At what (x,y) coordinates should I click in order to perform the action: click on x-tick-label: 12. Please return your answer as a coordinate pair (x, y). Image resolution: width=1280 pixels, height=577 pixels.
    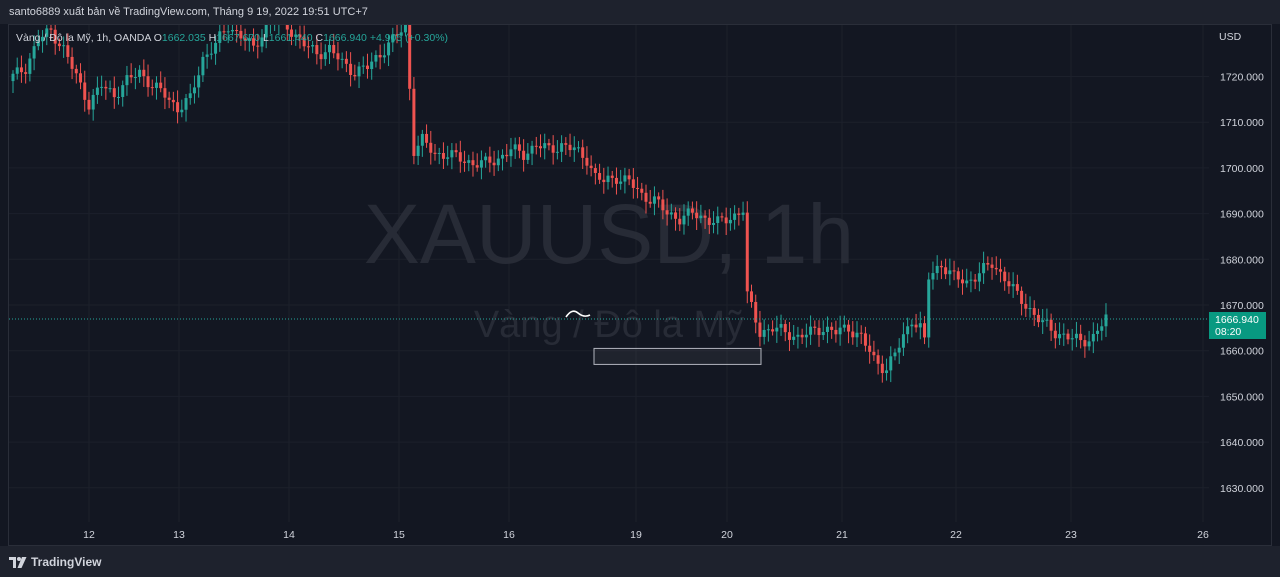
    Looking at the image, I should click on (89, 535).